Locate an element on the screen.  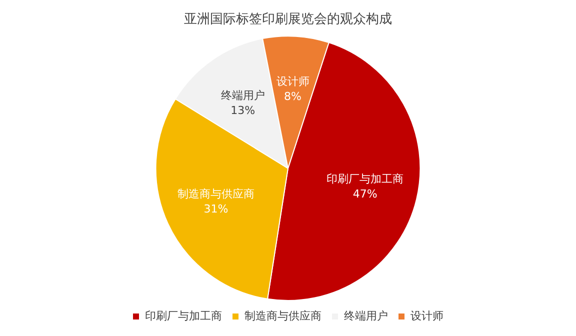
legend-label: 印刷厂与加工商 is located at coordinates (183, 315).